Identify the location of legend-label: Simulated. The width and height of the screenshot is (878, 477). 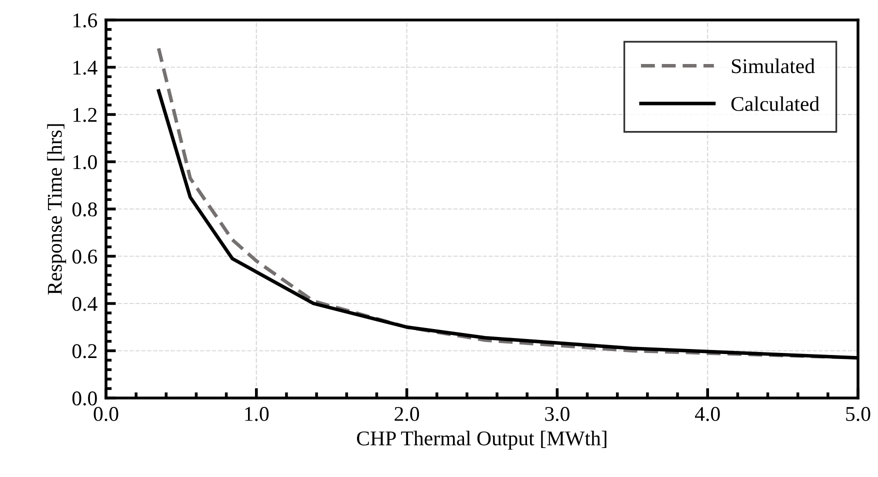
(773, 66).